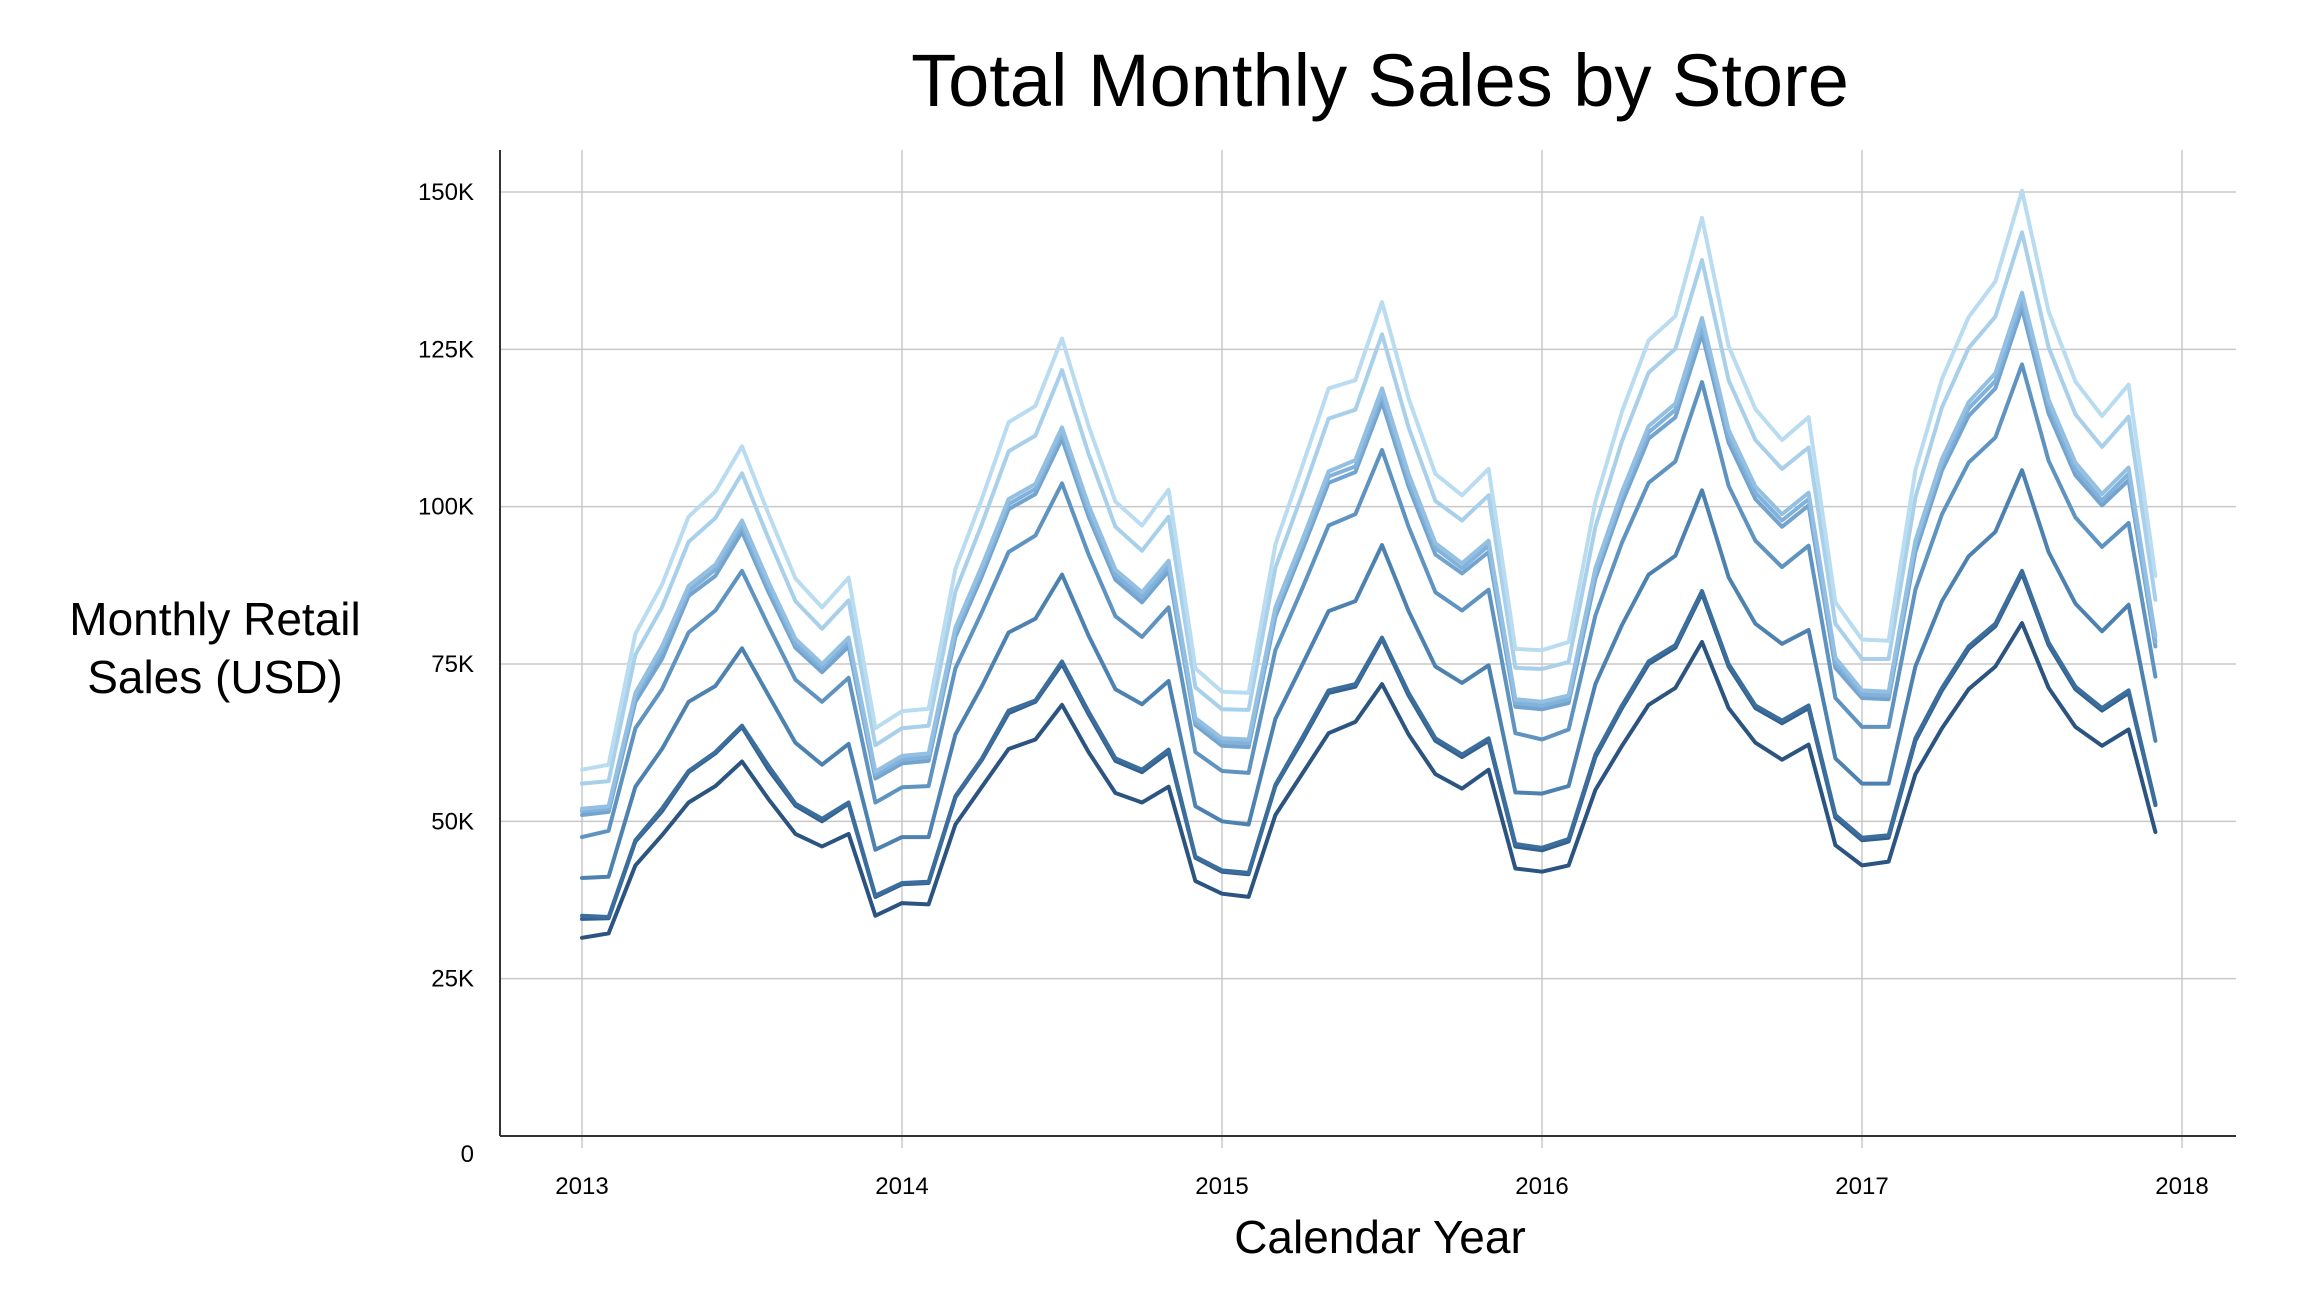 Image resolution: width=2314 pixels, height=1296 pixels. Describe the element at coordinates (1380, 80) in the screenshot. I see `chart-title: Total Monthly Sales by Store` at that location.